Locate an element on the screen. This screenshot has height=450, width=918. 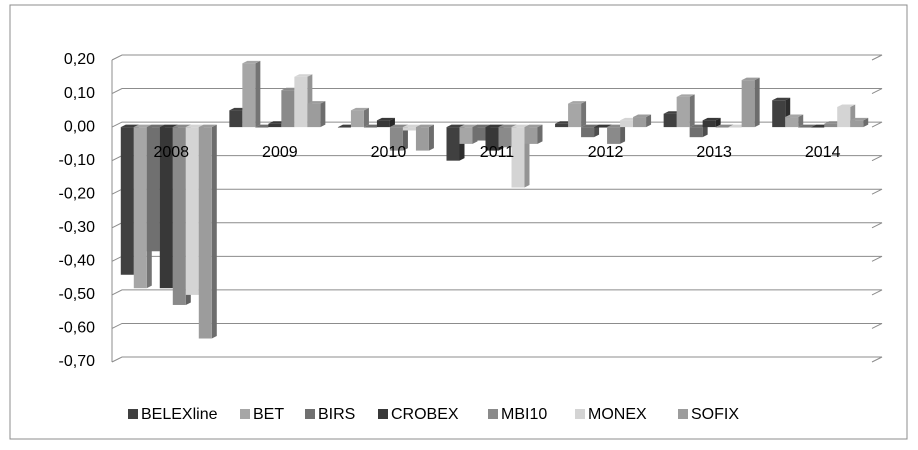
y-tick-label: -0,40 is located at coordinates (77, 261).